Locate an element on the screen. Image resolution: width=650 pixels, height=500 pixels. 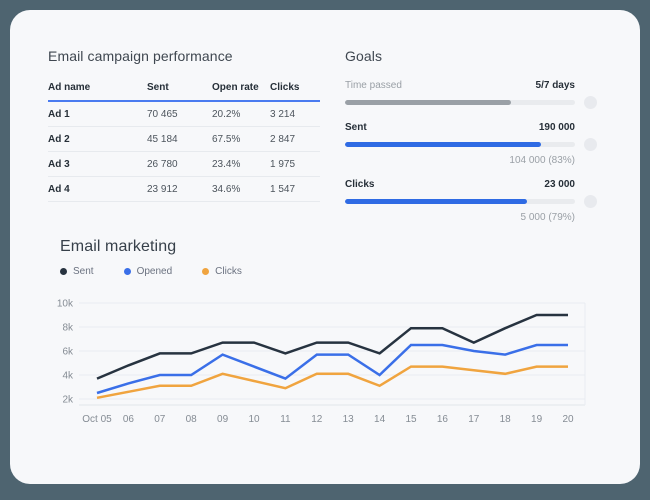
line-series-sent is located at coordinates (332, 346).